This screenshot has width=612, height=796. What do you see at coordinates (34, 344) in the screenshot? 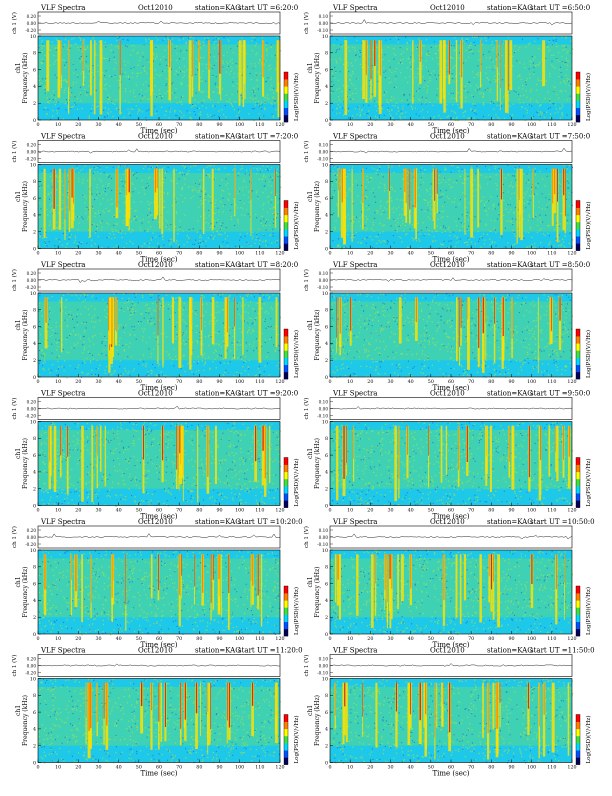
I see `y-tick-label: 4` at bounding box center [34, 344].